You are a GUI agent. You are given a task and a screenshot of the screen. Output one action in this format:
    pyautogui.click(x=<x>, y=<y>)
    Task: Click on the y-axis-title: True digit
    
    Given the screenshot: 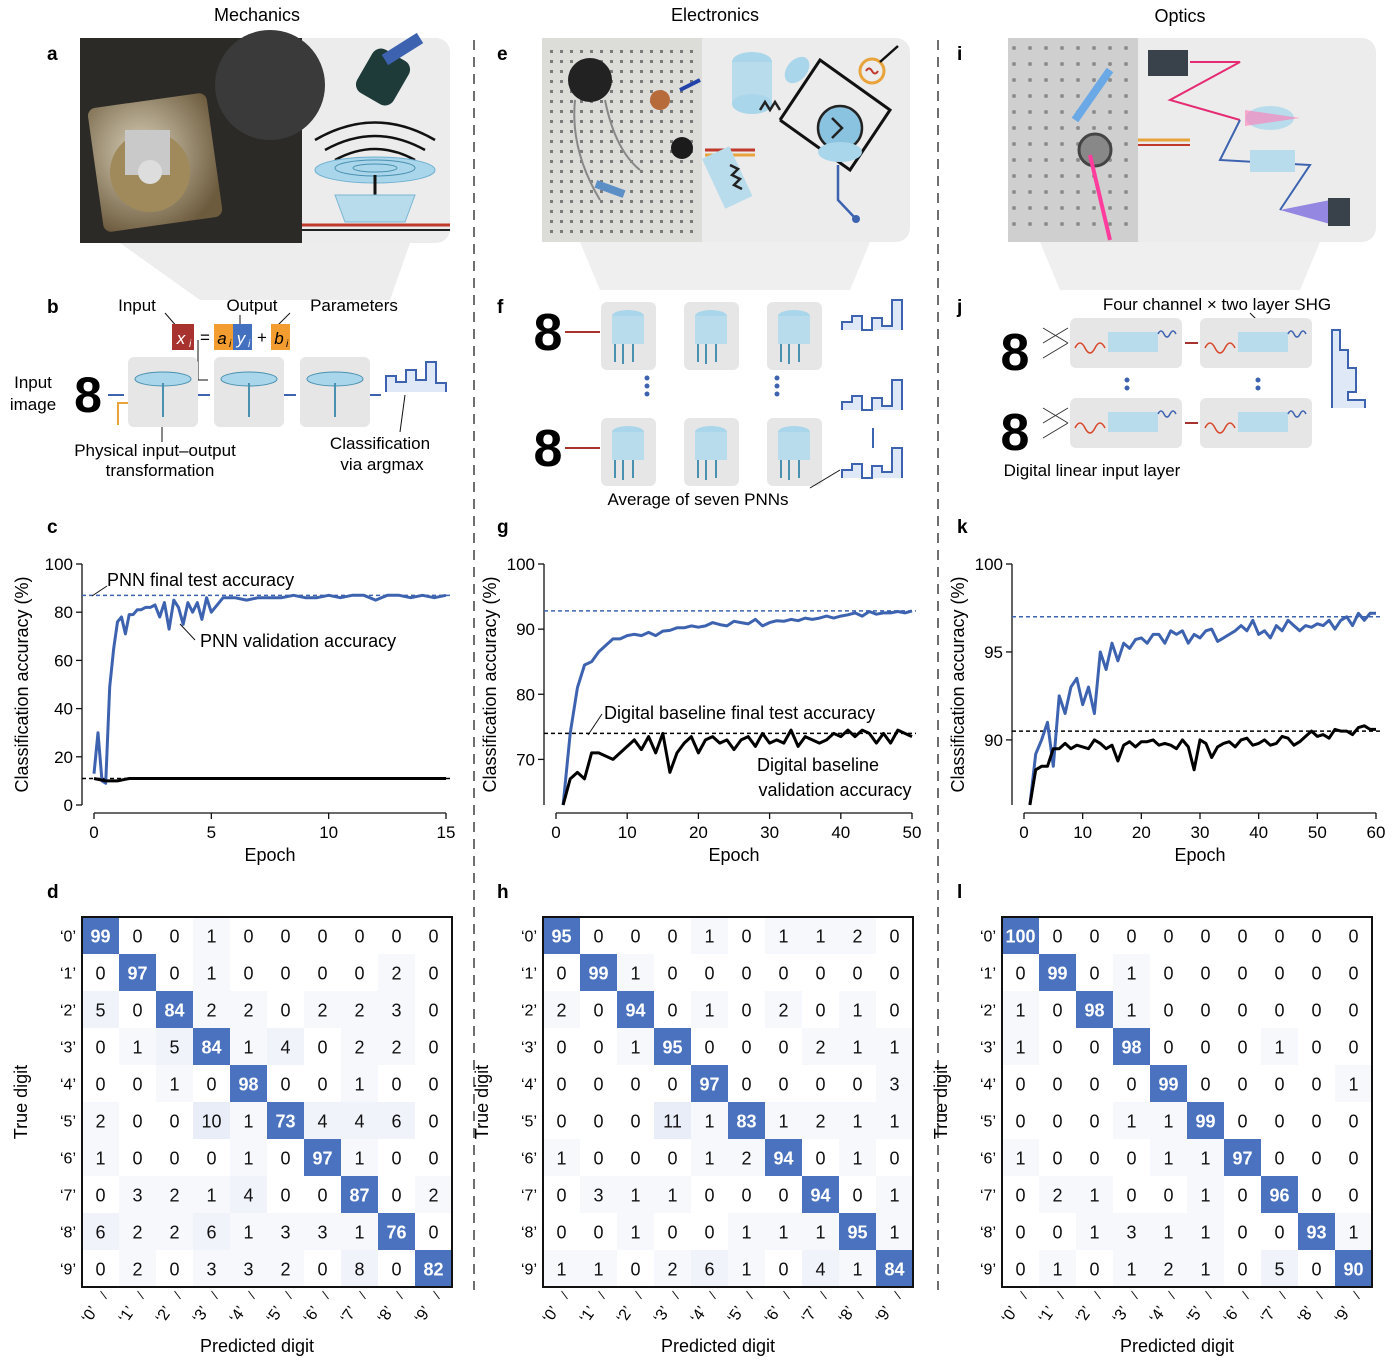 What is the action you would take?
    pyautogui.click(x=482, y=1102)
    